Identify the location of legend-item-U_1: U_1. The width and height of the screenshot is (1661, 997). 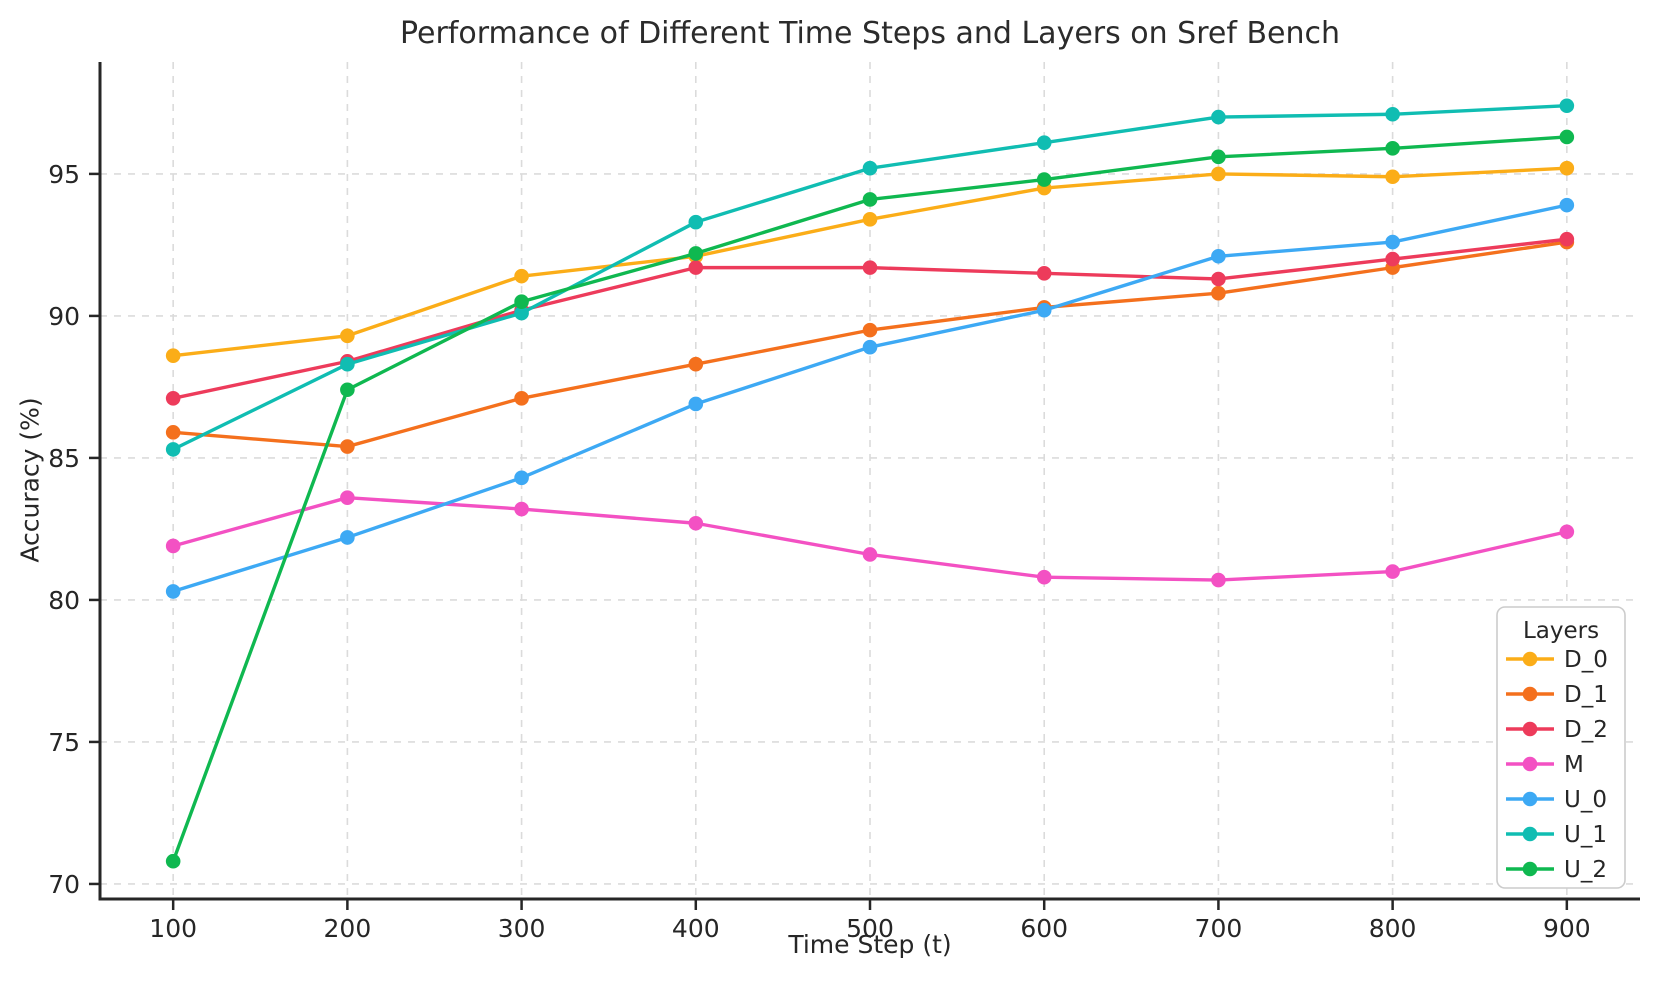
(1556, 835).